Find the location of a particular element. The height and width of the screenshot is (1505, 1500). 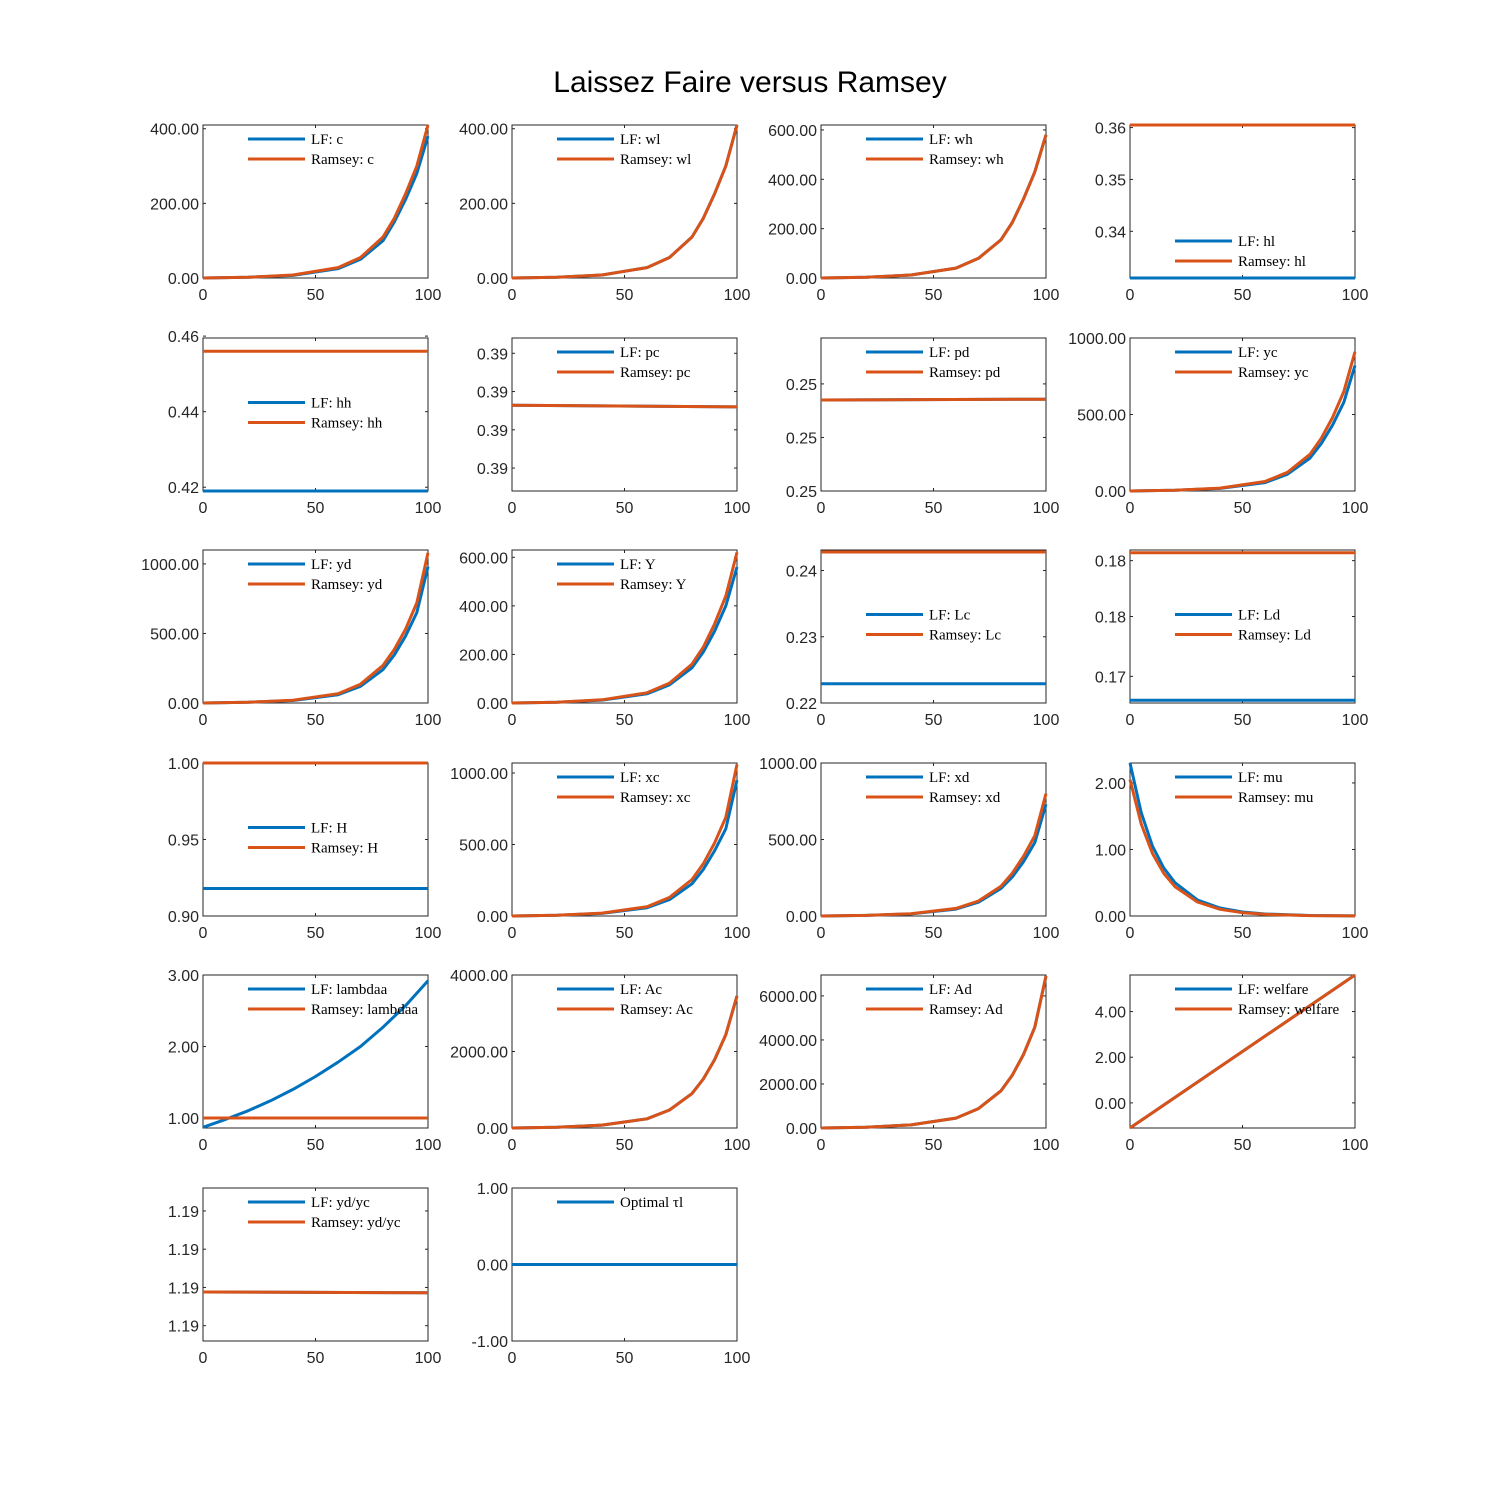

y-tick-label: 0.46 is located at coordinates (183, 337).